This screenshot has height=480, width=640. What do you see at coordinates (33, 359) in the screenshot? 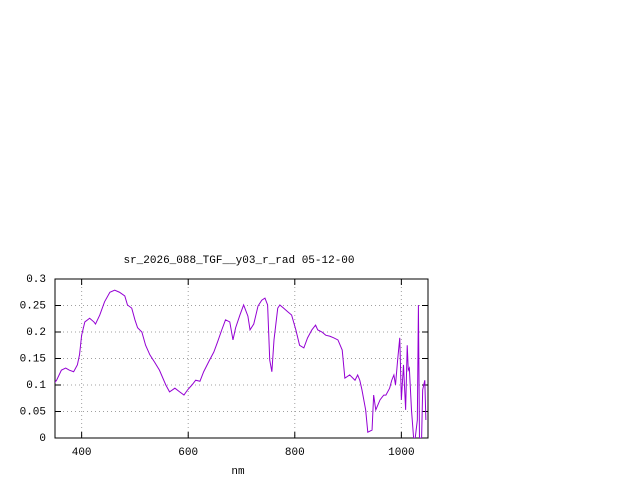
I see `y-tick-label: 0.15` at bounding box center [33, 359].